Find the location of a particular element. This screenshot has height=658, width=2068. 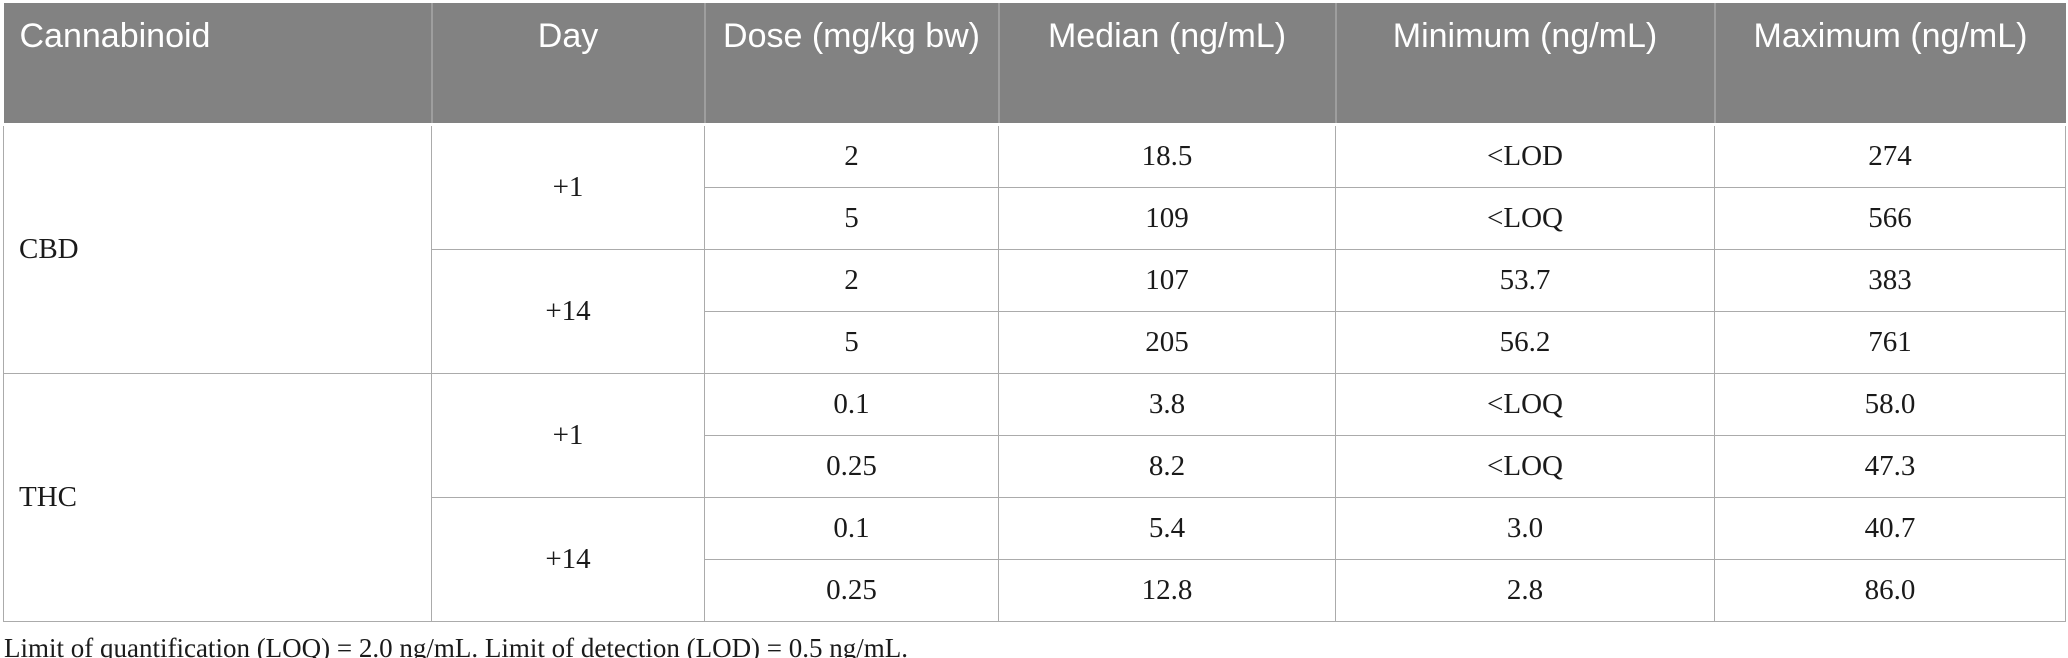

maximum-cell: 566 is located at coordinates (1890, 218).